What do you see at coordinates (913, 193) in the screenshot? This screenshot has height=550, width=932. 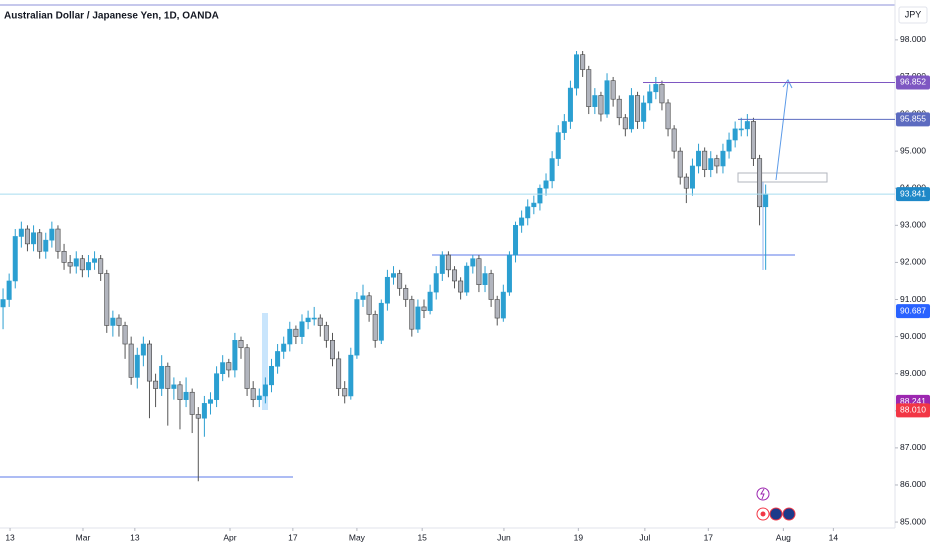 I see `price-badge-label: 93.841` at bounding box center [913, 193].